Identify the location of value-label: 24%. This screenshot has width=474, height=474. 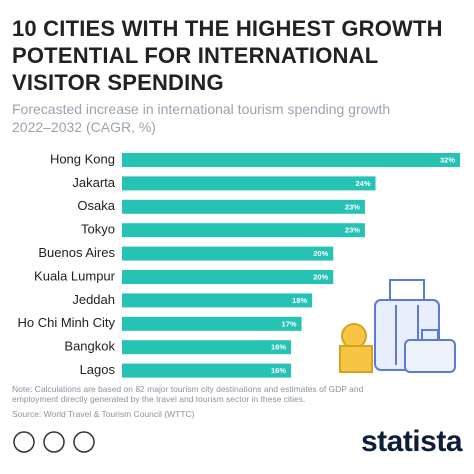
(362, 183).